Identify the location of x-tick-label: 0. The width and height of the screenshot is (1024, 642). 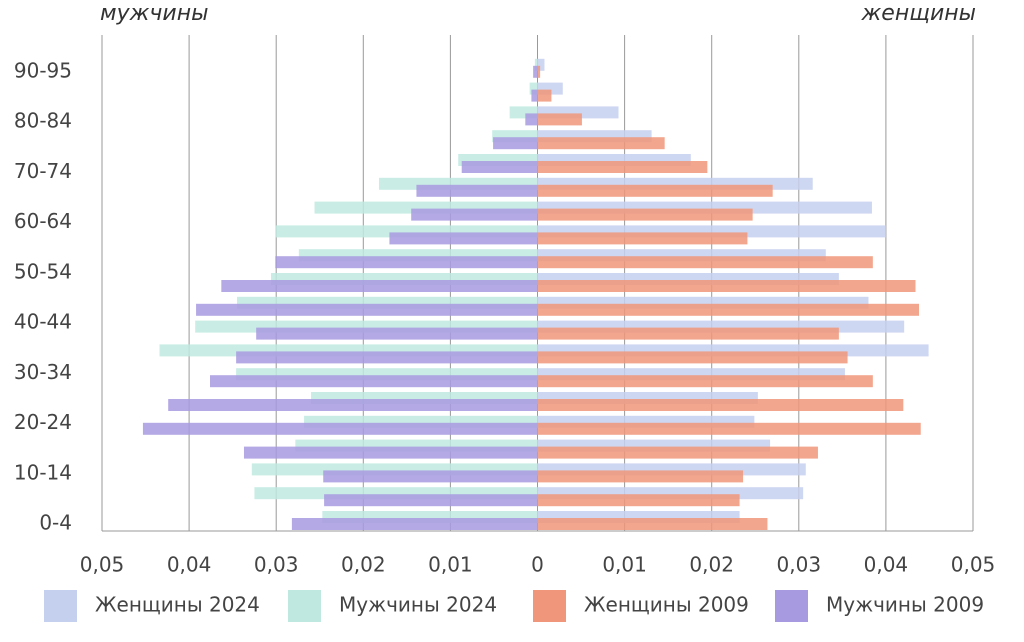
(537, 565).